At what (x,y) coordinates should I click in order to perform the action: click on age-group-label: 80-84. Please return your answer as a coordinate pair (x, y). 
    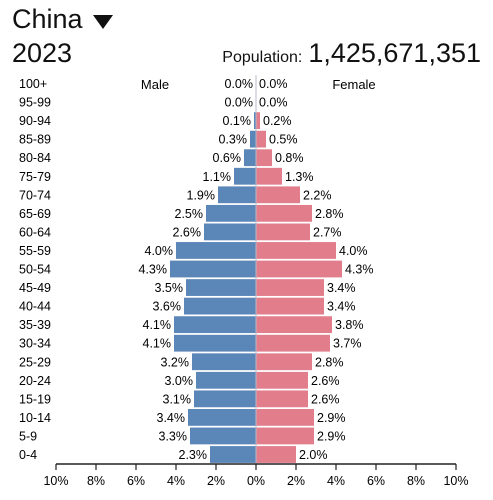
    Looking at the image, I should click on (35, 158).